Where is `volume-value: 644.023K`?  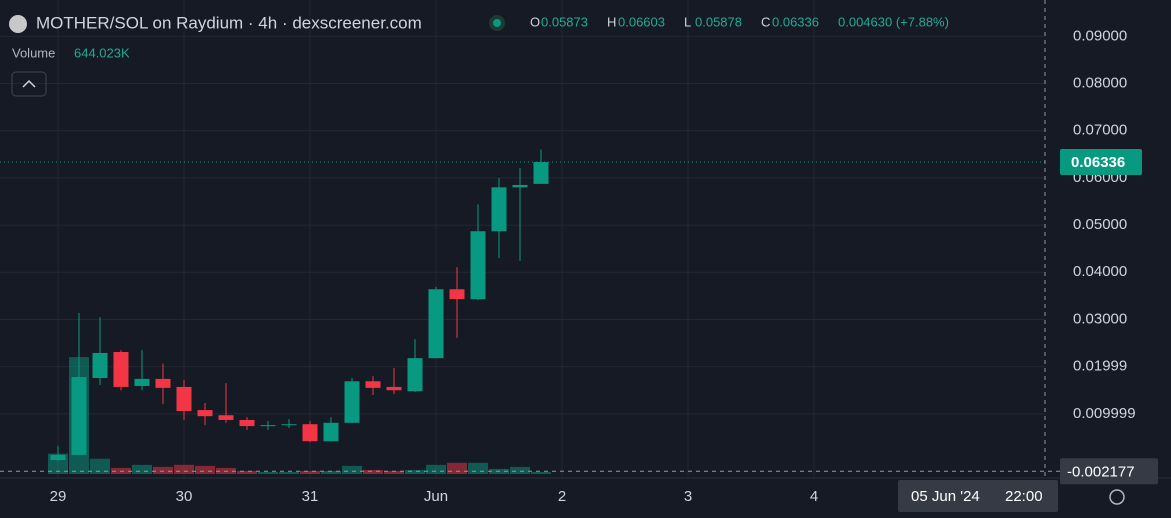
volume-value: 644.023K is located at coordinates (102, 52).